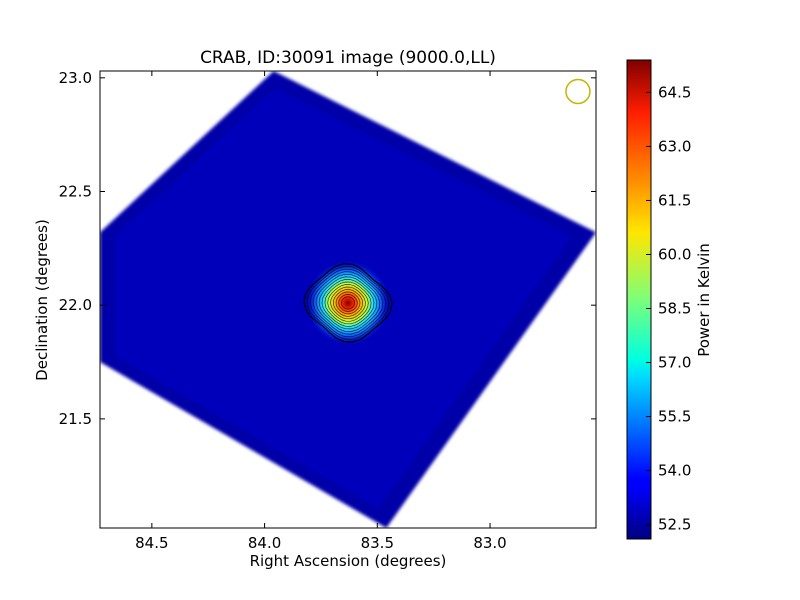 Image resolution: width=800 pixels, height=600 pixels. I want to click on y-tick-label: 23.0, so click(75, 78).